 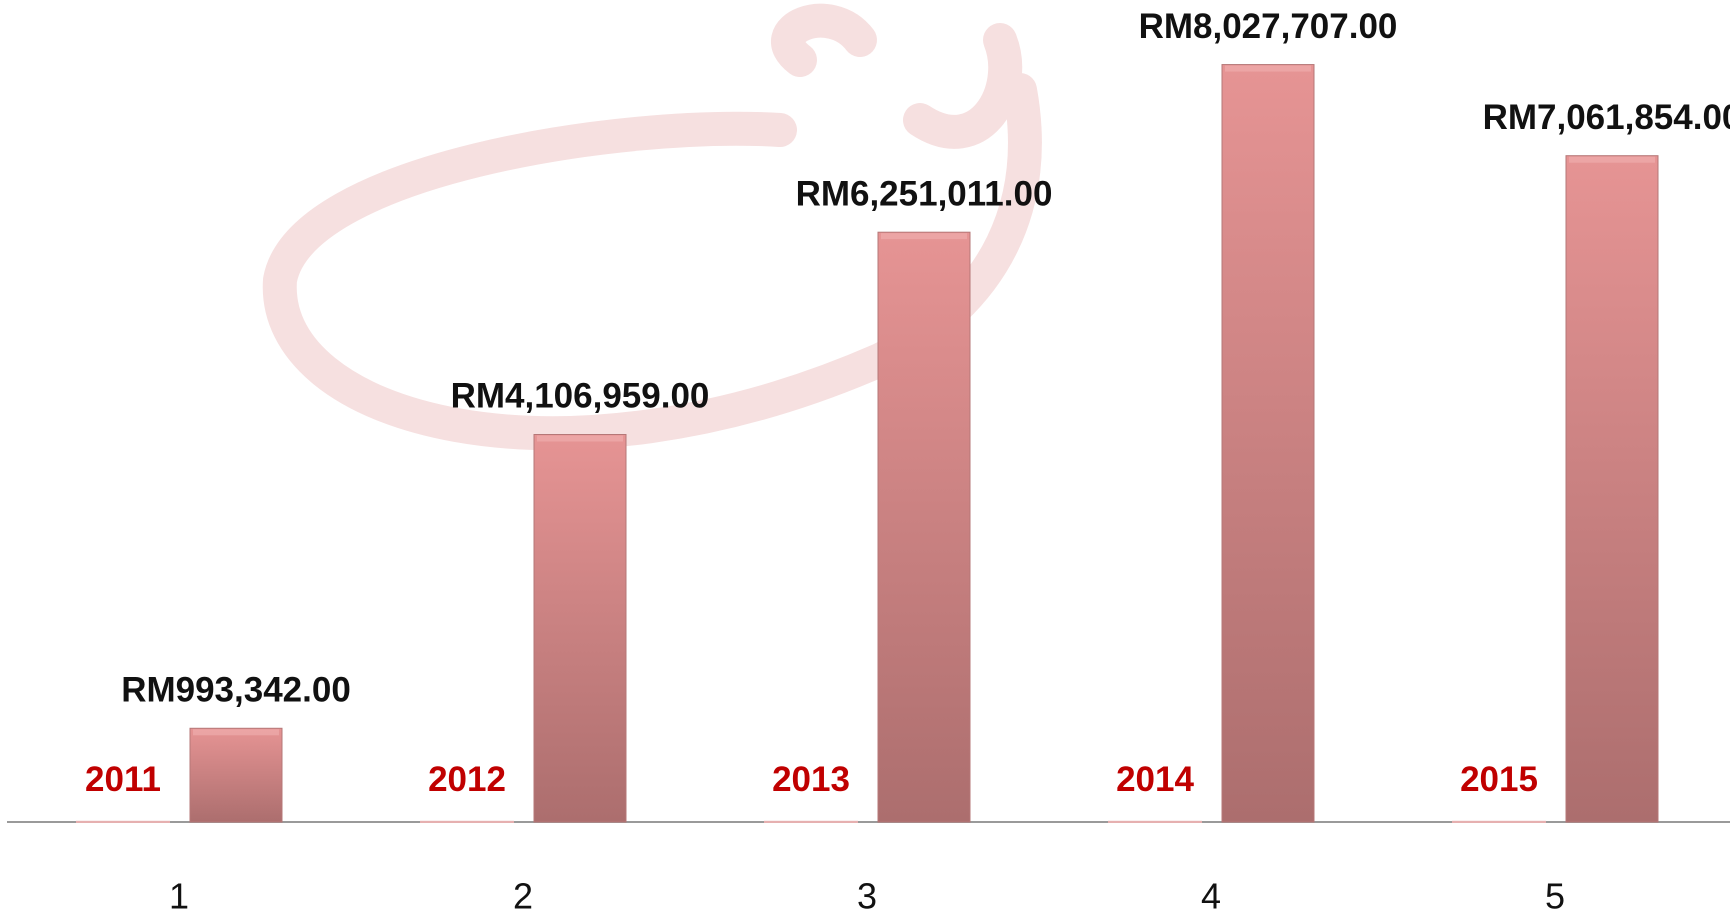 I want to click on data-label: RM4,106,959.00, so click(x=580, y=396).